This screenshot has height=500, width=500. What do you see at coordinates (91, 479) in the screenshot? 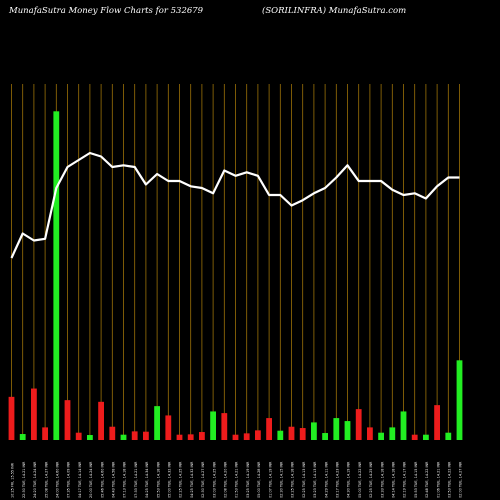
I see `x-tick-label: 20:00 TUE, 14.24 INR` at bounding box center [91, 479].